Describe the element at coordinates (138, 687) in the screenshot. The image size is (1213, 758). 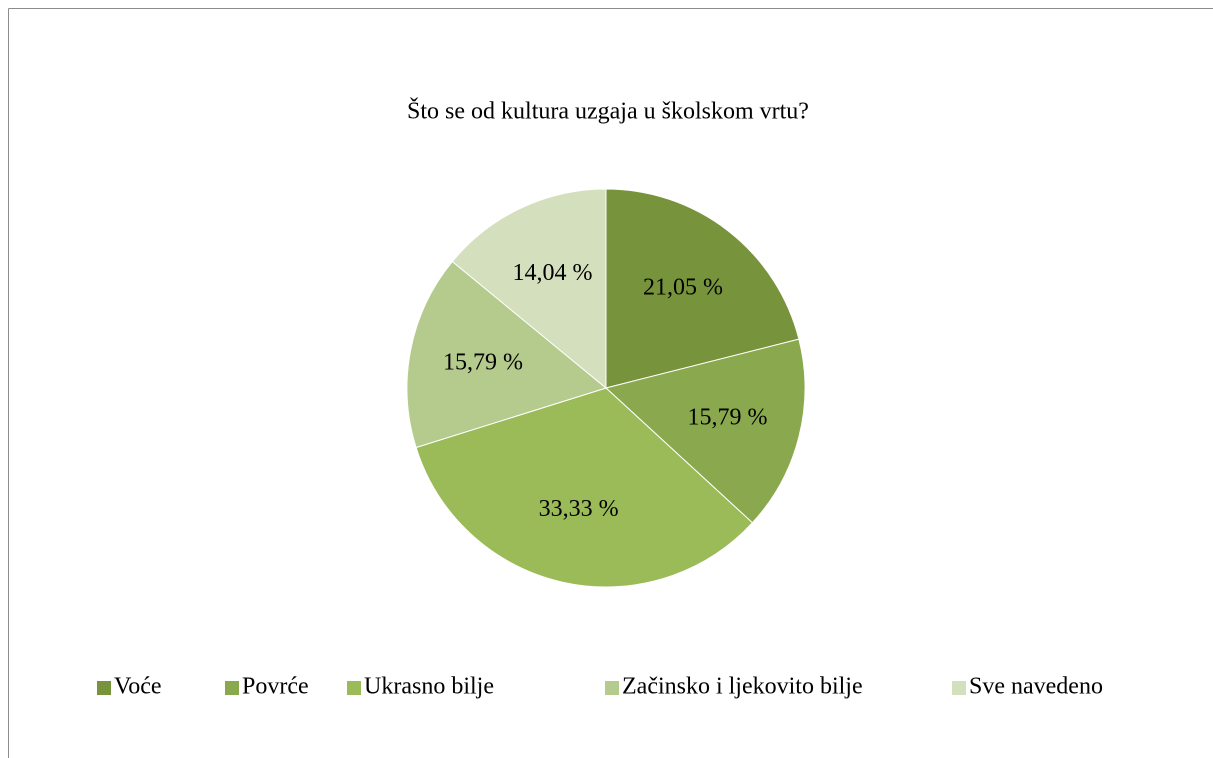
I see `legend-label: Voće` at that location.